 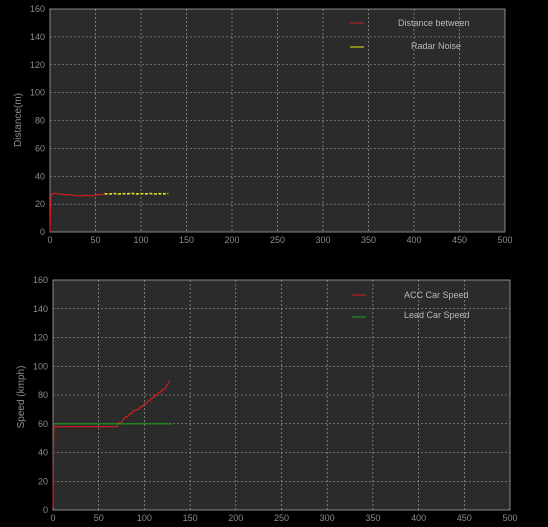 What do you see at coordinates (434, 23) in the screenshot?
I see `legend-label-distance-between: Distance between` at bounding box center [434, 23].